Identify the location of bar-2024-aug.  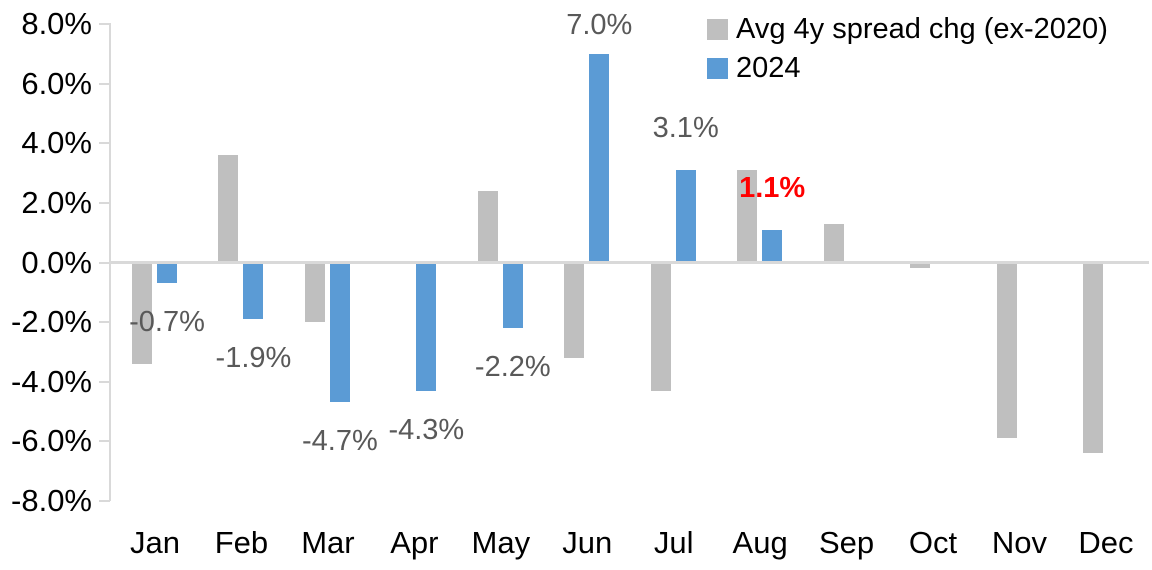
(772, 246).